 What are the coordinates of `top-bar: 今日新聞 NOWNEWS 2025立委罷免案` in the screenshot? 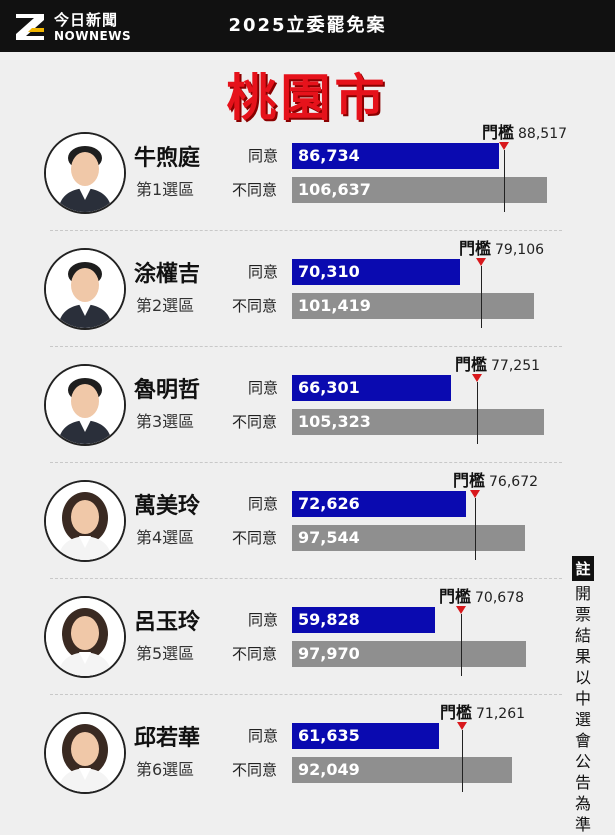 It's located at (307, 26).